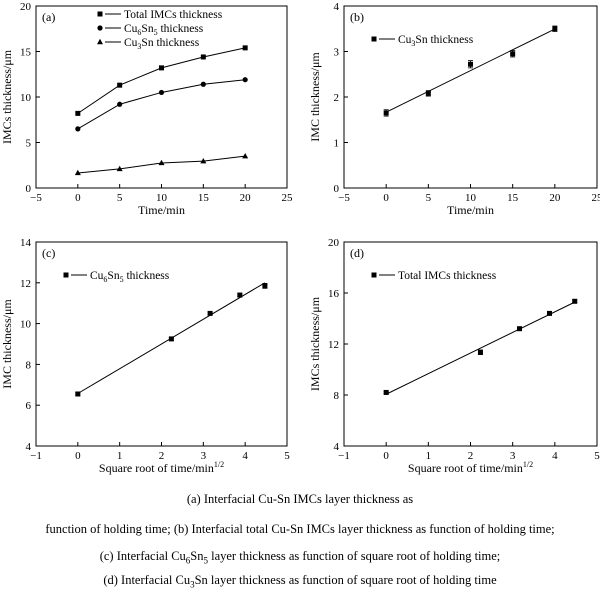  I want to click on legend-entry: Total IMCs thickness, so click(160, 15).